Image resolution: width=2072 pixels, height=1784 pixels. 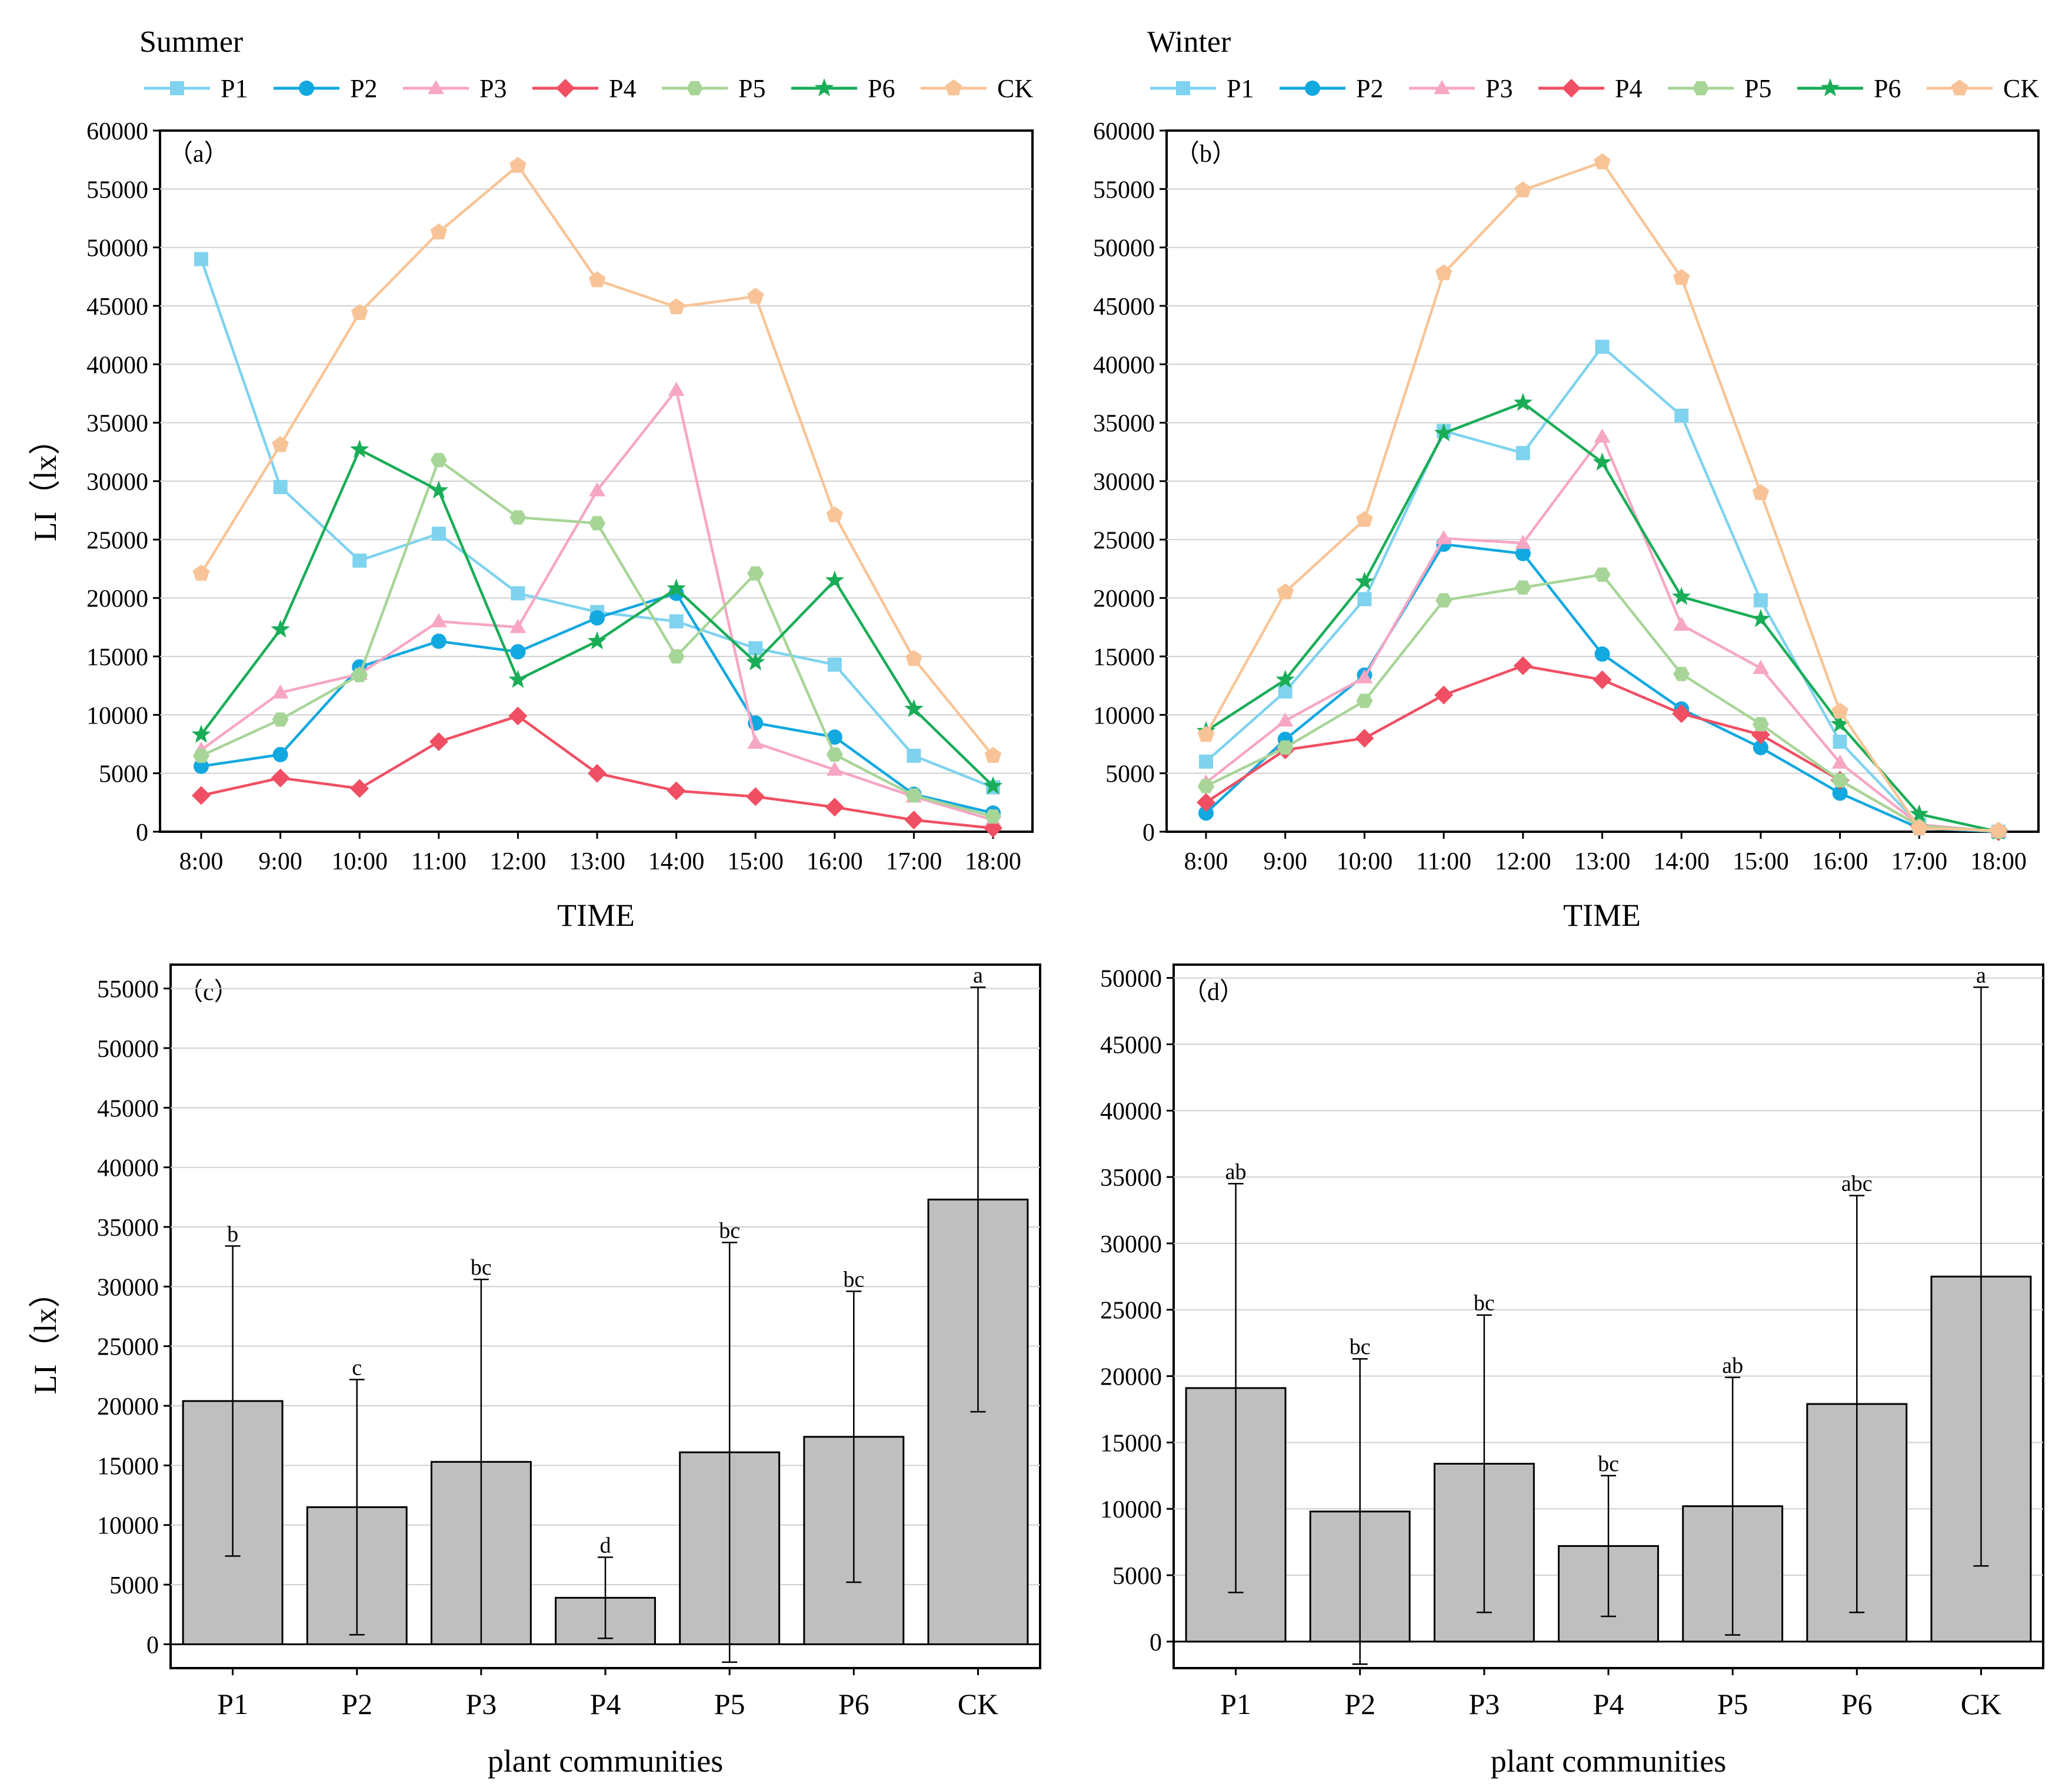 What do you see at coordinates (1857, 1184) in the screenshot?
I see `significance-letter: abc` at bounding box center [1857, 1184].